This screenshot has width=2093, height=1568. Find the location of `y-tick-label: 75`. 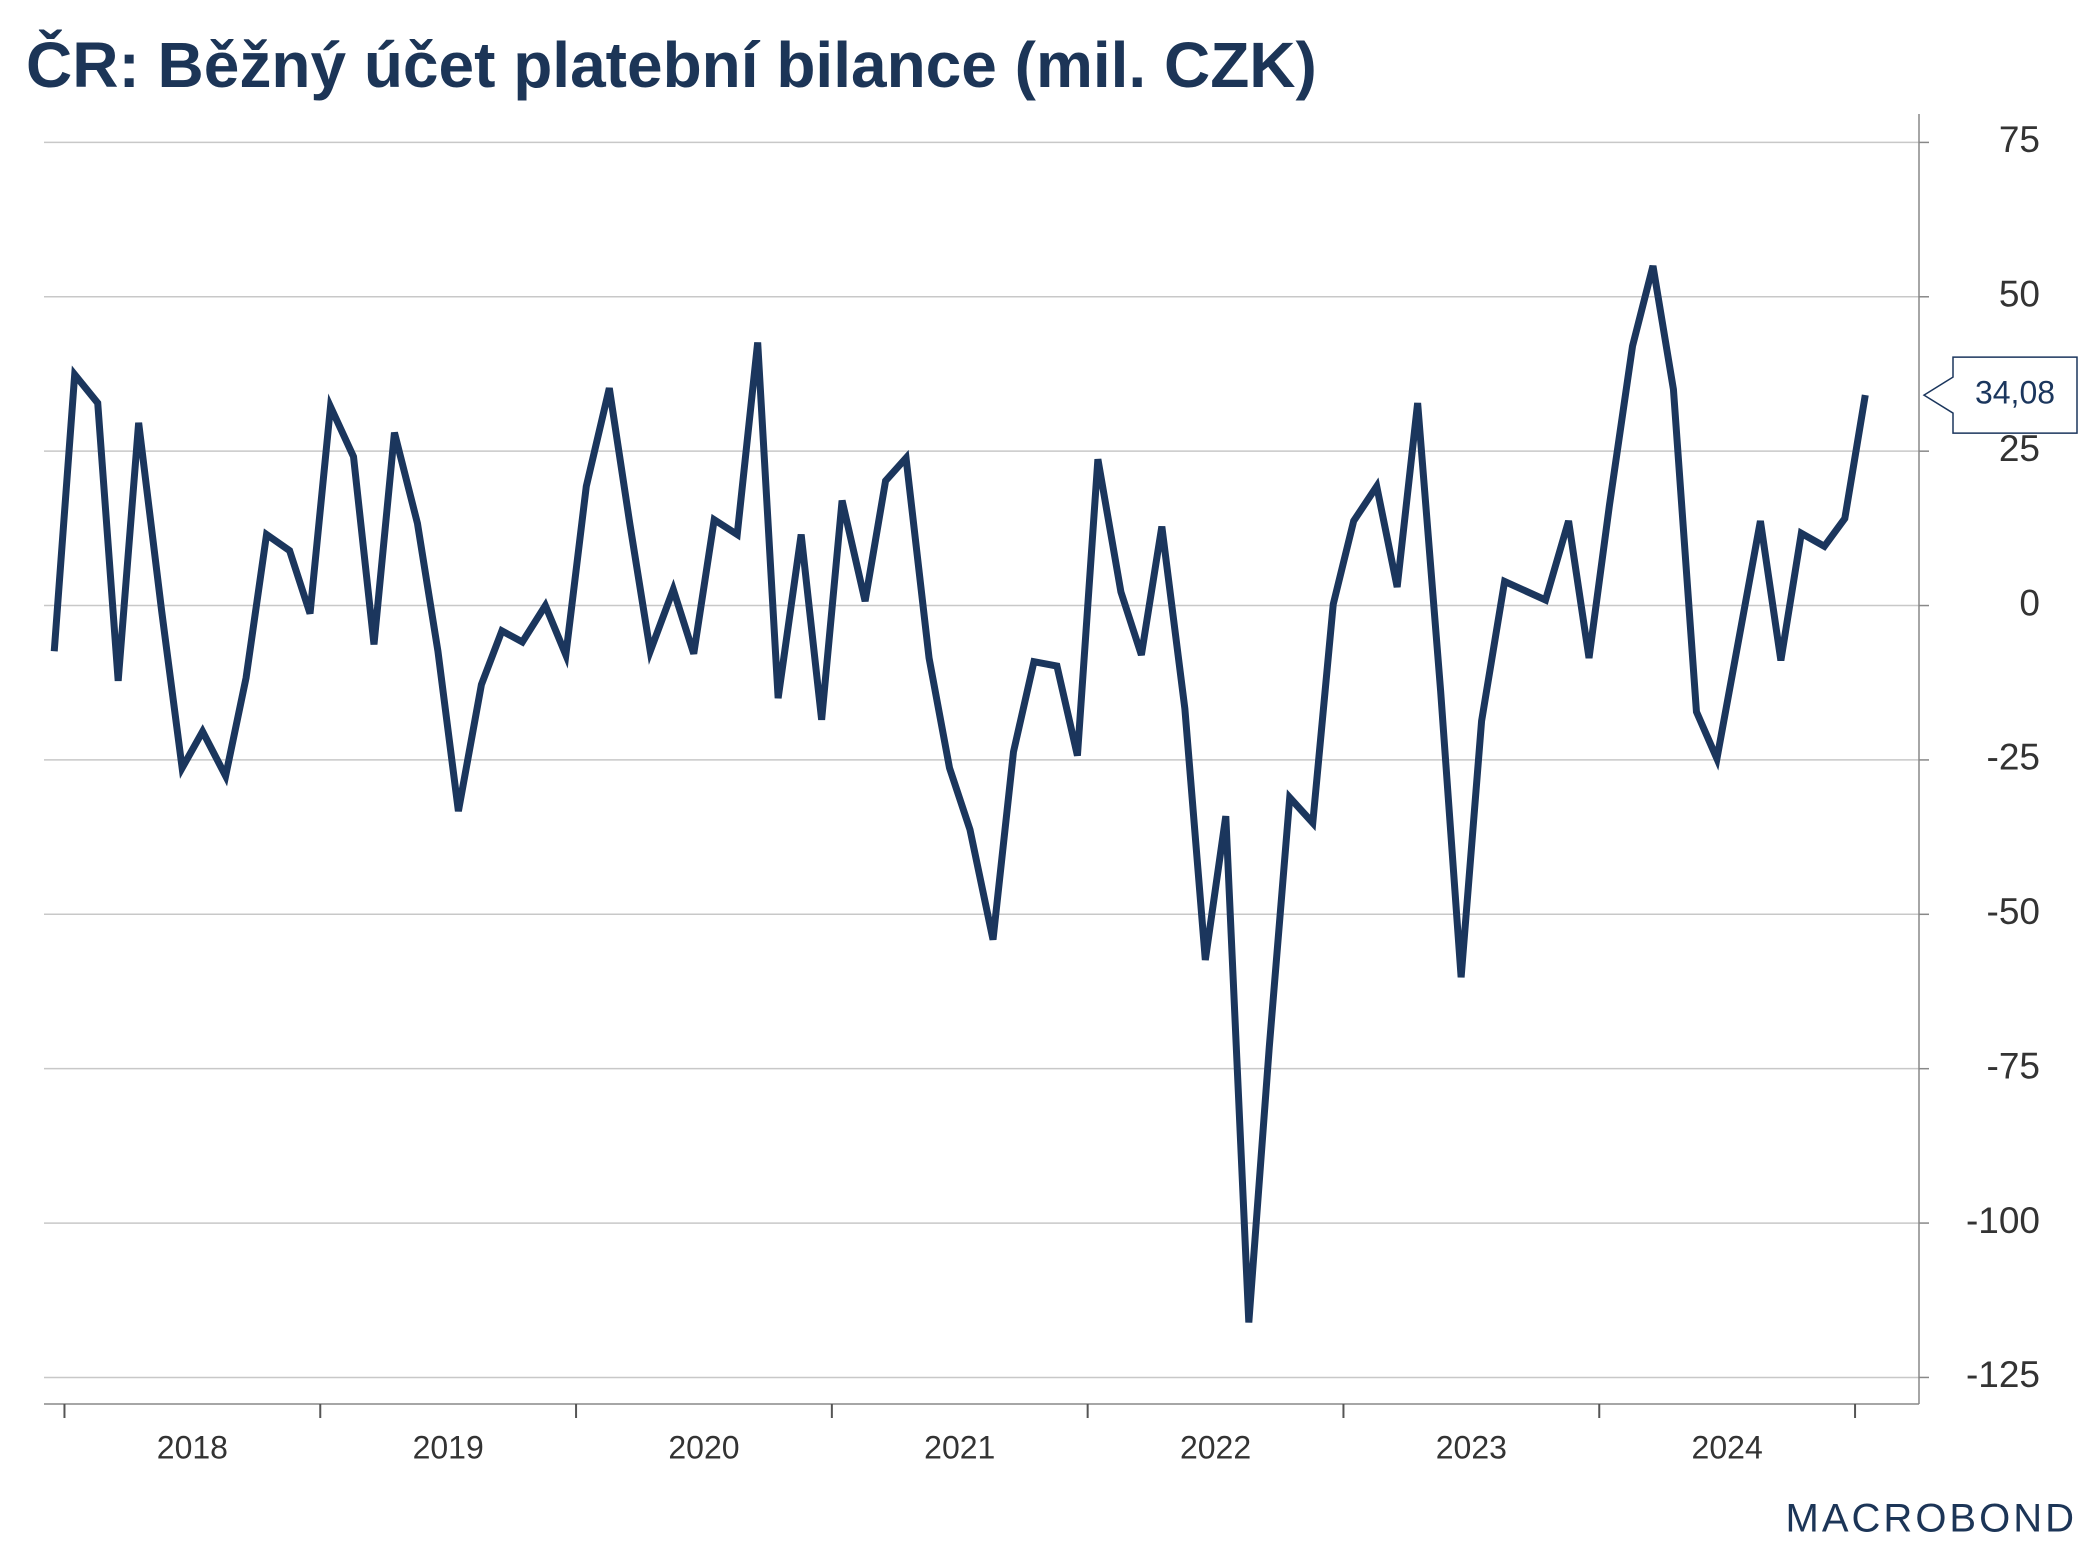

y-tick-label: 75 is located at coordinates (2019, 139).